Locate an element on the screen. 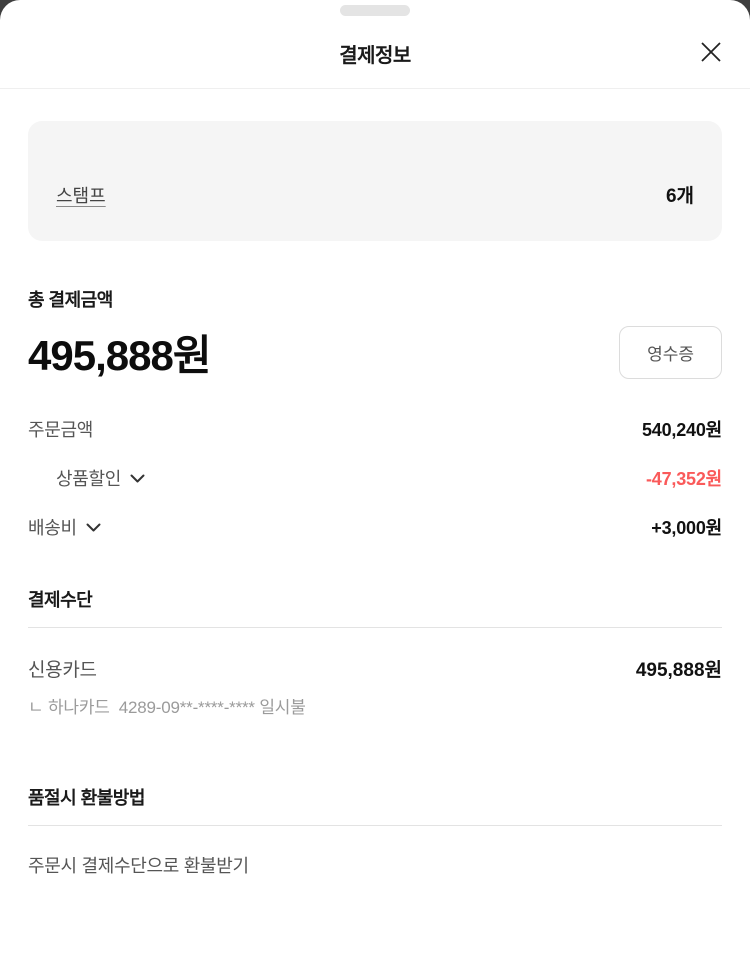  product-discount-row: 상품할인 -47,352원 is located at coordinates (375, 478).